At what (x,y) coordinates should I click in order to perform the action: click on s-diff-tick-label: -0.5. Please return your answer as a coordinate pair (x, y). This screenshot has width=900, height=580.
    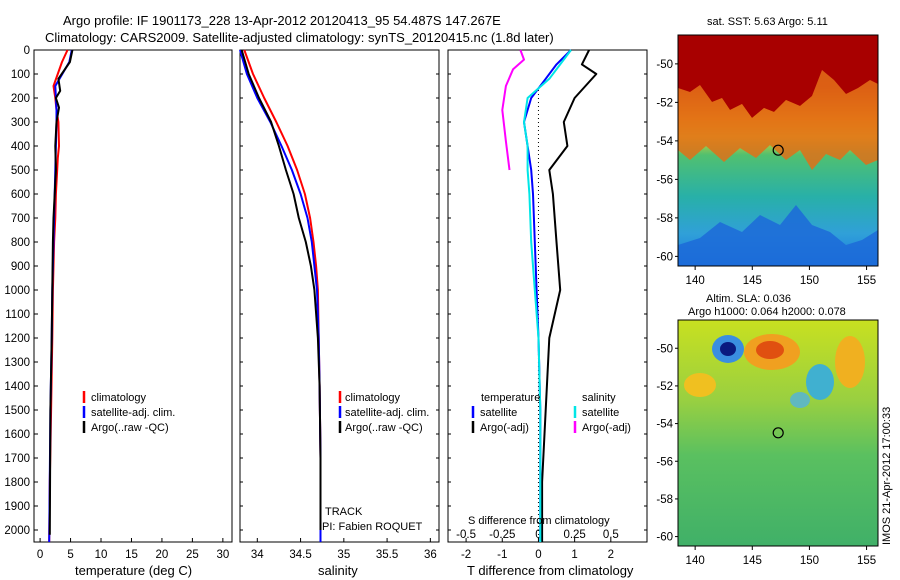
    Looking at the image, I should click on (466, 535).